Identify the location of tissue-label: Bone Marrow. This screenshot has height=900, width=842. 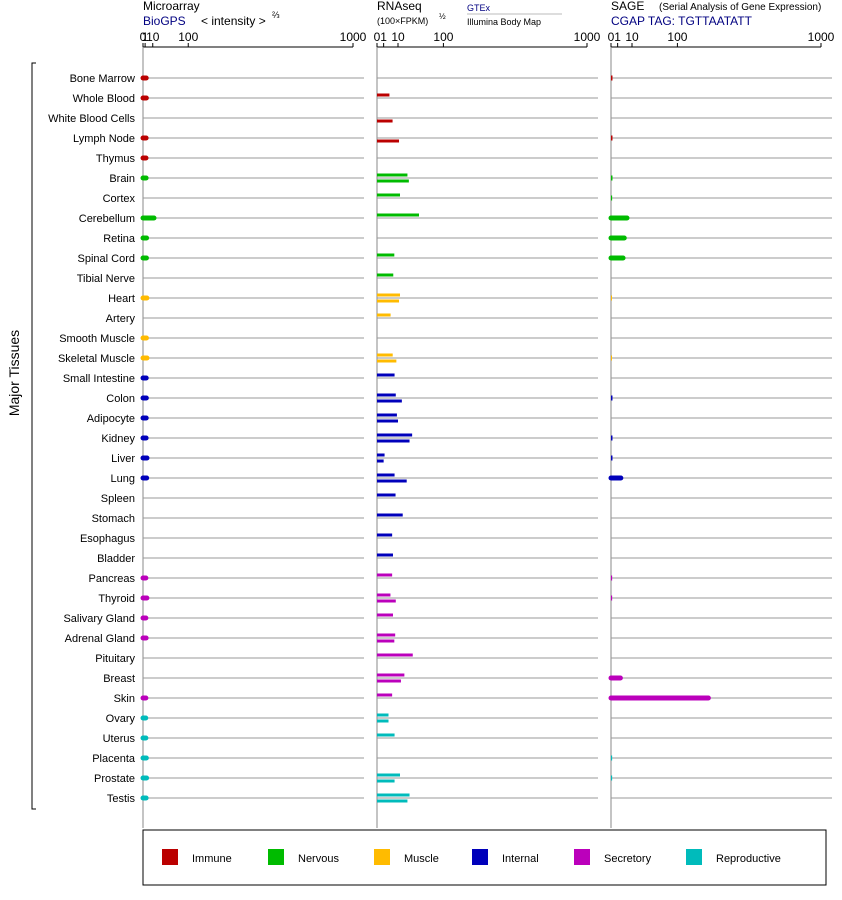
(102, 79).